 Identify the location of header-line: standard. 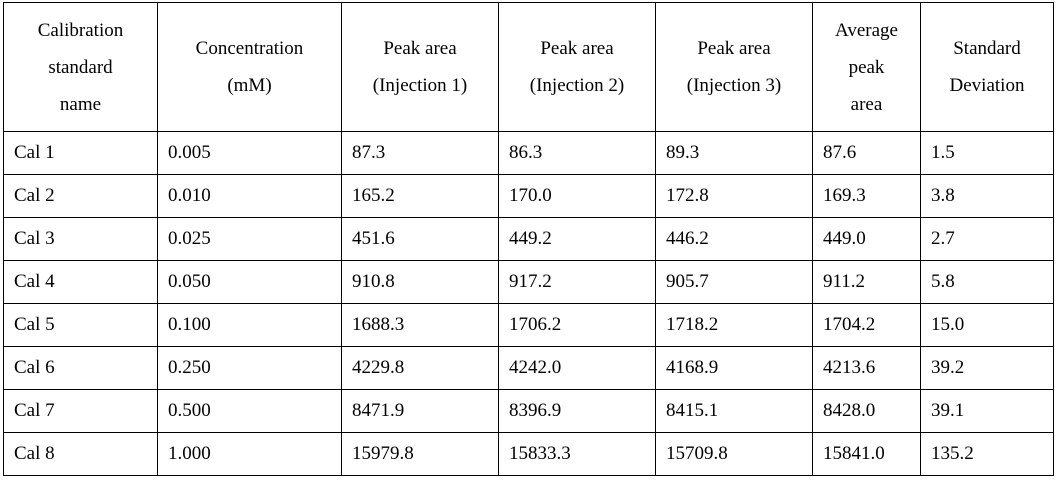
(80, 67).